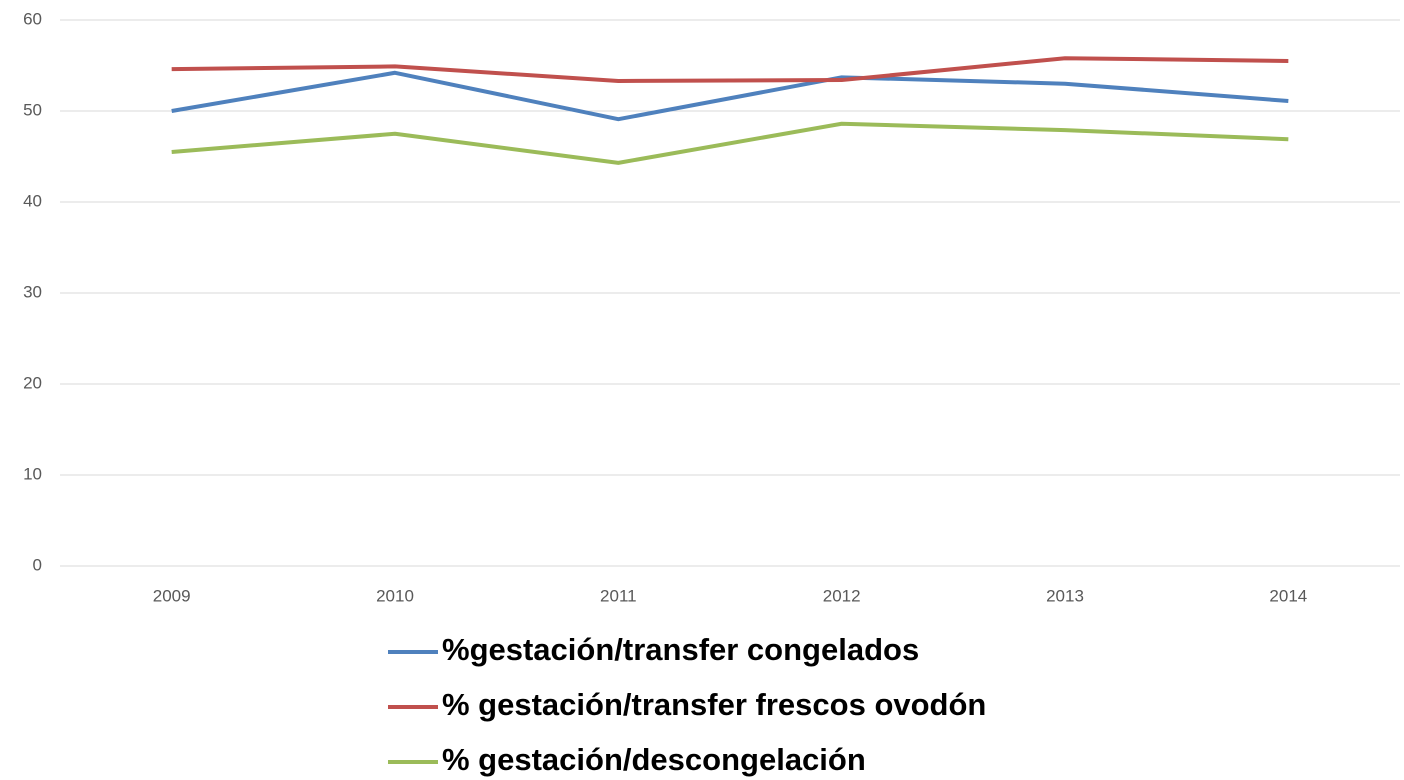 This screenshot has width=1404, height=780. Describe the element at coordinates (618, 595) in the screenshot. I see `x-tick-label: 2011` at that location.